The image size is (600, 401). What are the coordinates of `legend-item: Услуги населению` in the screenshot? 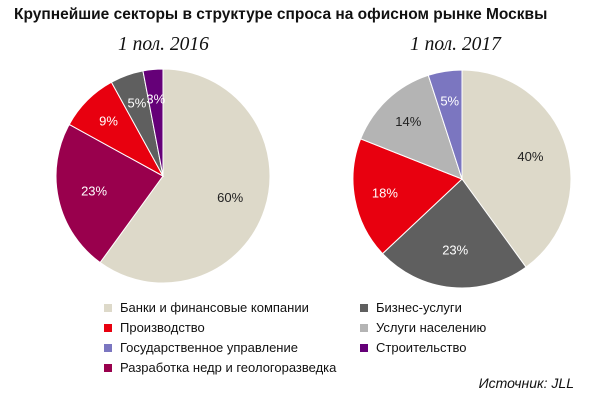 It's located at (423, 327).